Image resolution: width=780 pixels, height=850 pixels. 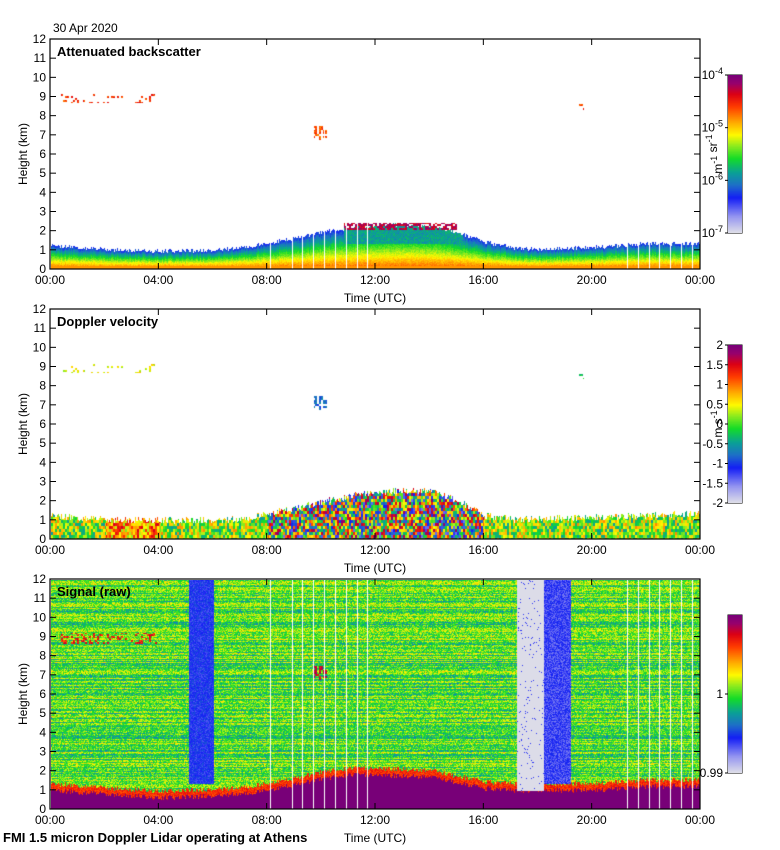 What do you see at coordinates (719, 345) in the screenshot?
I see `colorbar-tick-label: 2` at bounding box center [719, 345].